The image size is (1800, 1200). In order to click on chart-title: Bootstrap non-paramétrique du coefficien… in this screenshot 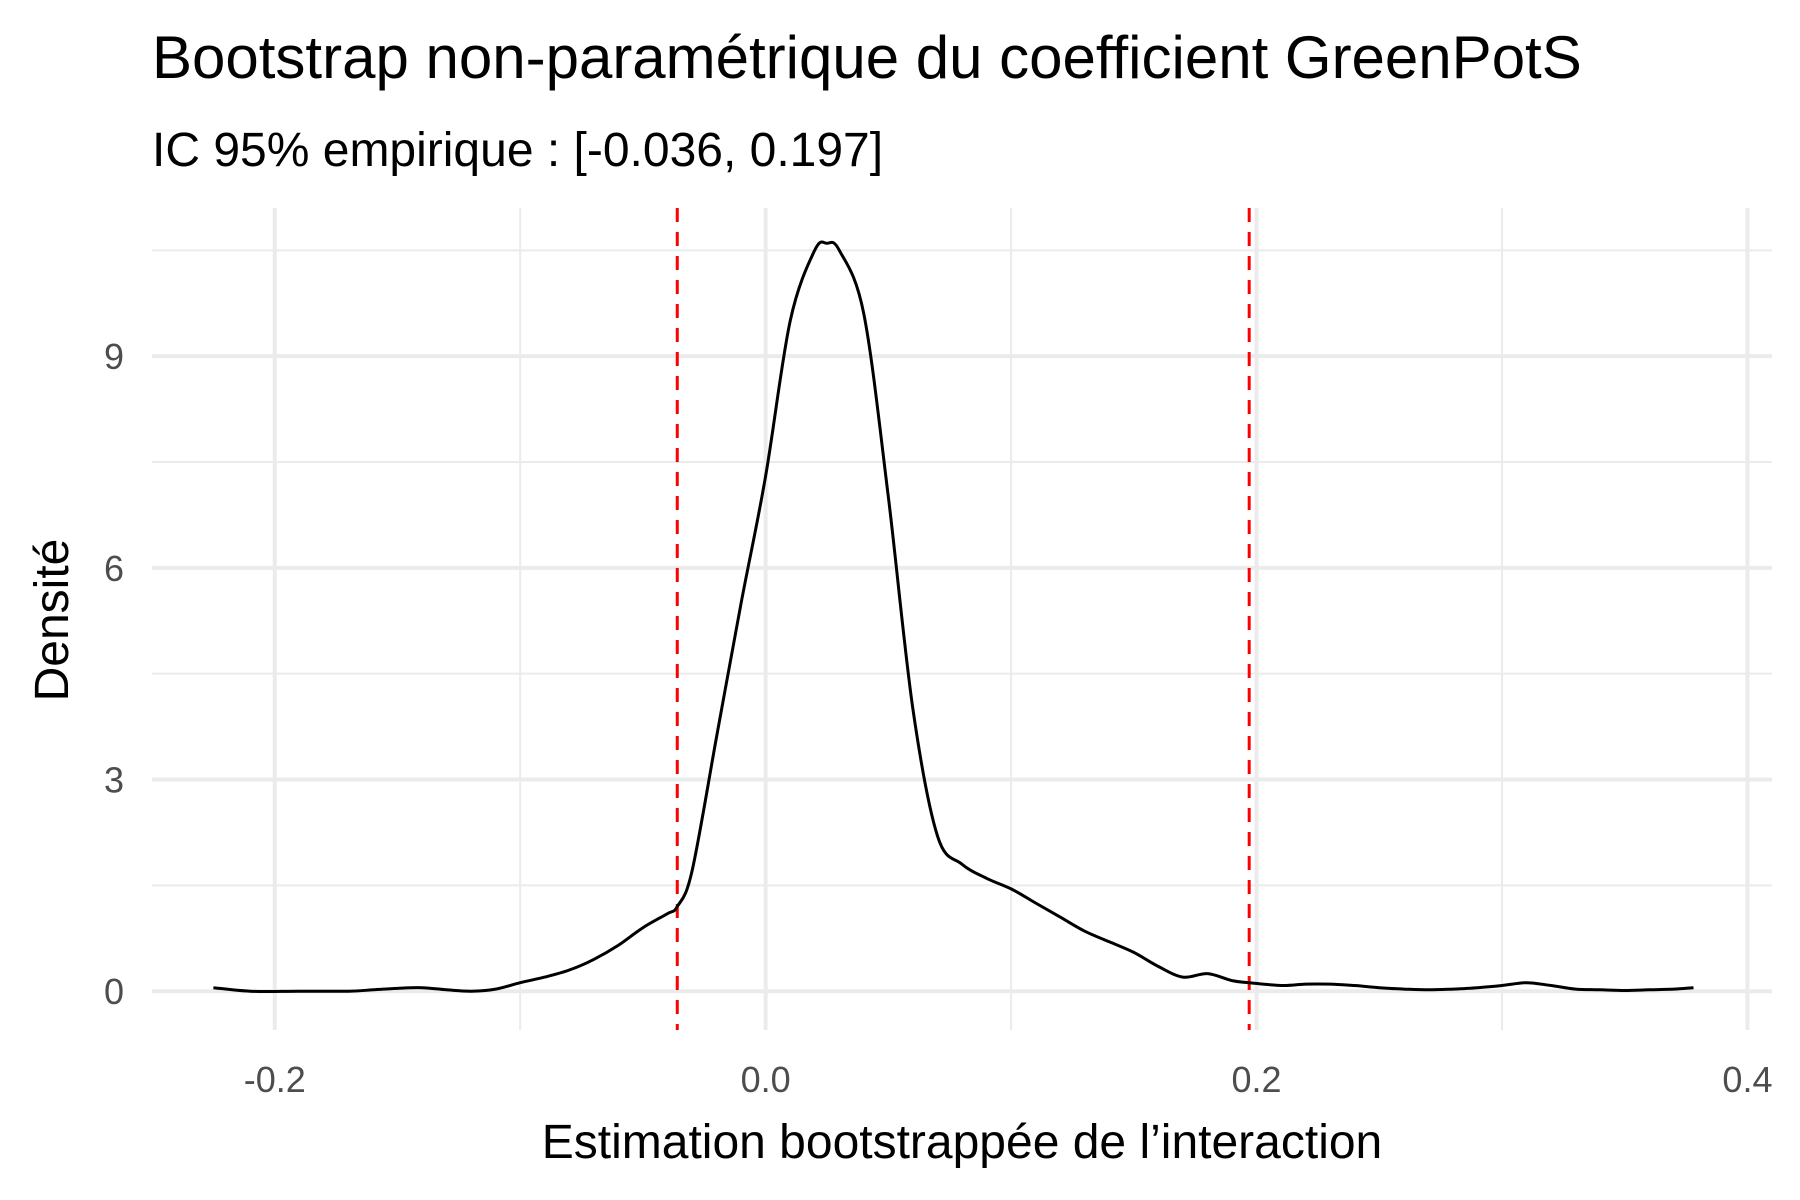, I will do `click(867, 57)`.